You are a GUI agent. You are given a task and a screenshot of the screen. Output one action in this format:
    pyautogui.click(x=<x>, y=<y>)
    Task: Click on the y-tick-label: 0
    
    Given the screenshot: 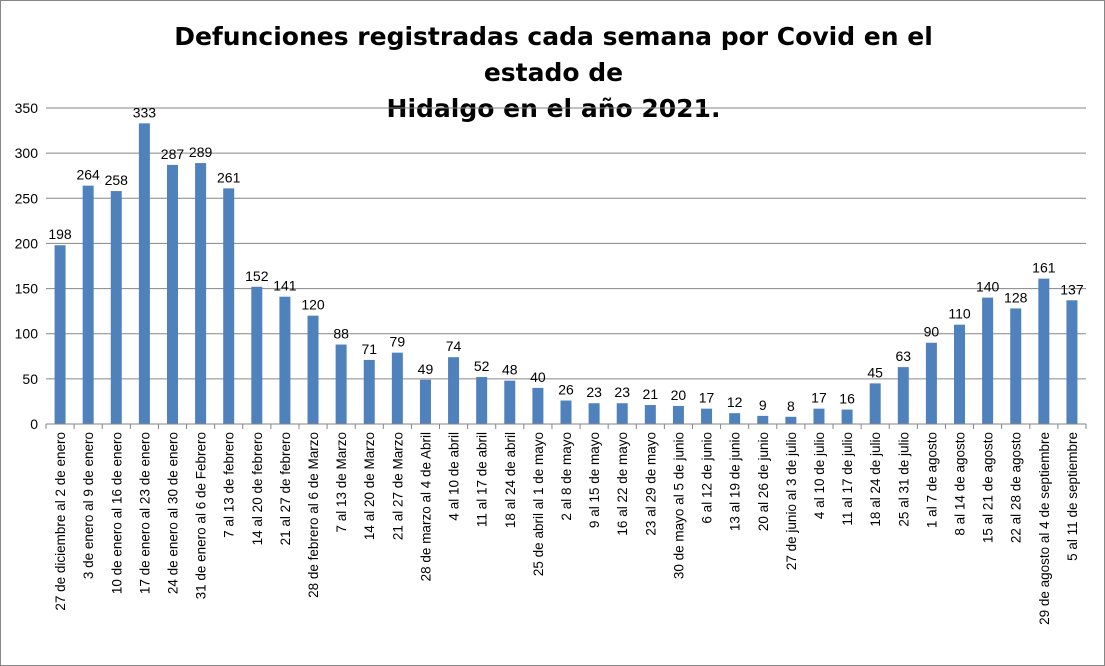 What is the action you would take?
    pyautogui.click(x=34, y=424)
    